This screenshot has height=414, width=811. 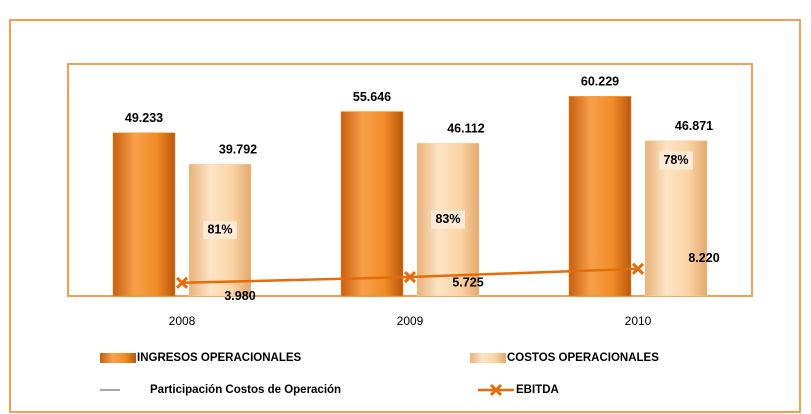 I want to click on data-label: 55.646, so click(x=372, y=97).